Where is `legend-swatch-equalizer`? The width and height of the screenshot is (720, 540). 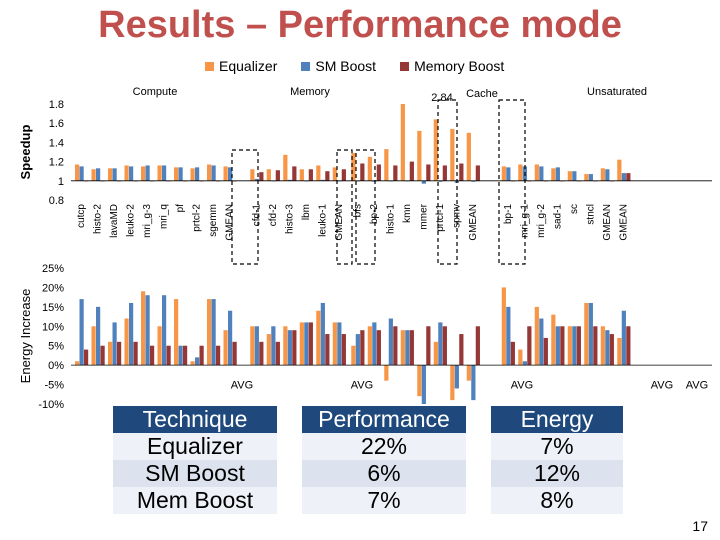 legend-swatch-equalizer is located at coordinates (209, 66).